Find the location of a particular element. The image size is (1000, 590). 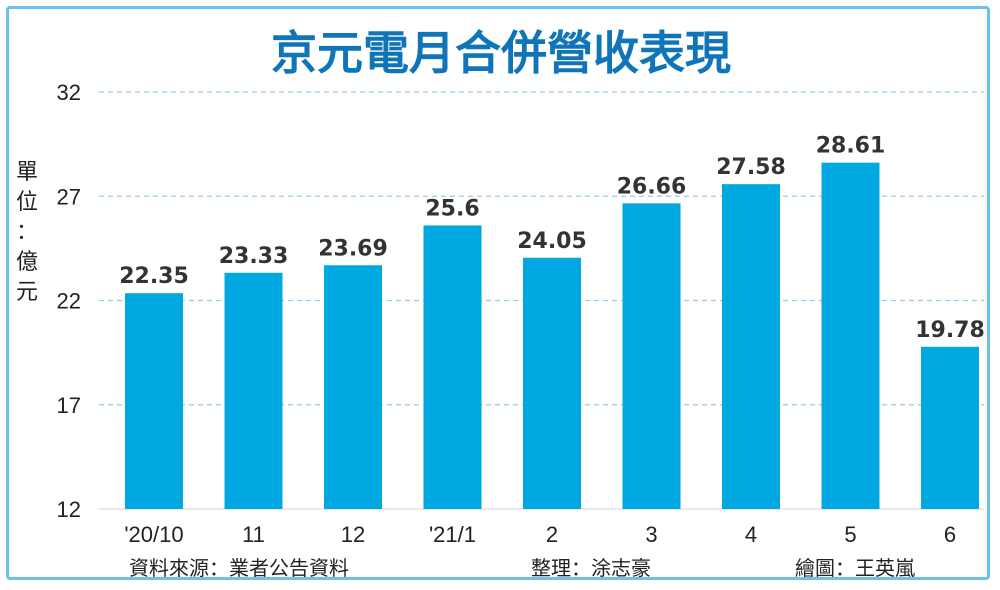

y-axis-label-char: 億 is located at coordinates (27, 262).